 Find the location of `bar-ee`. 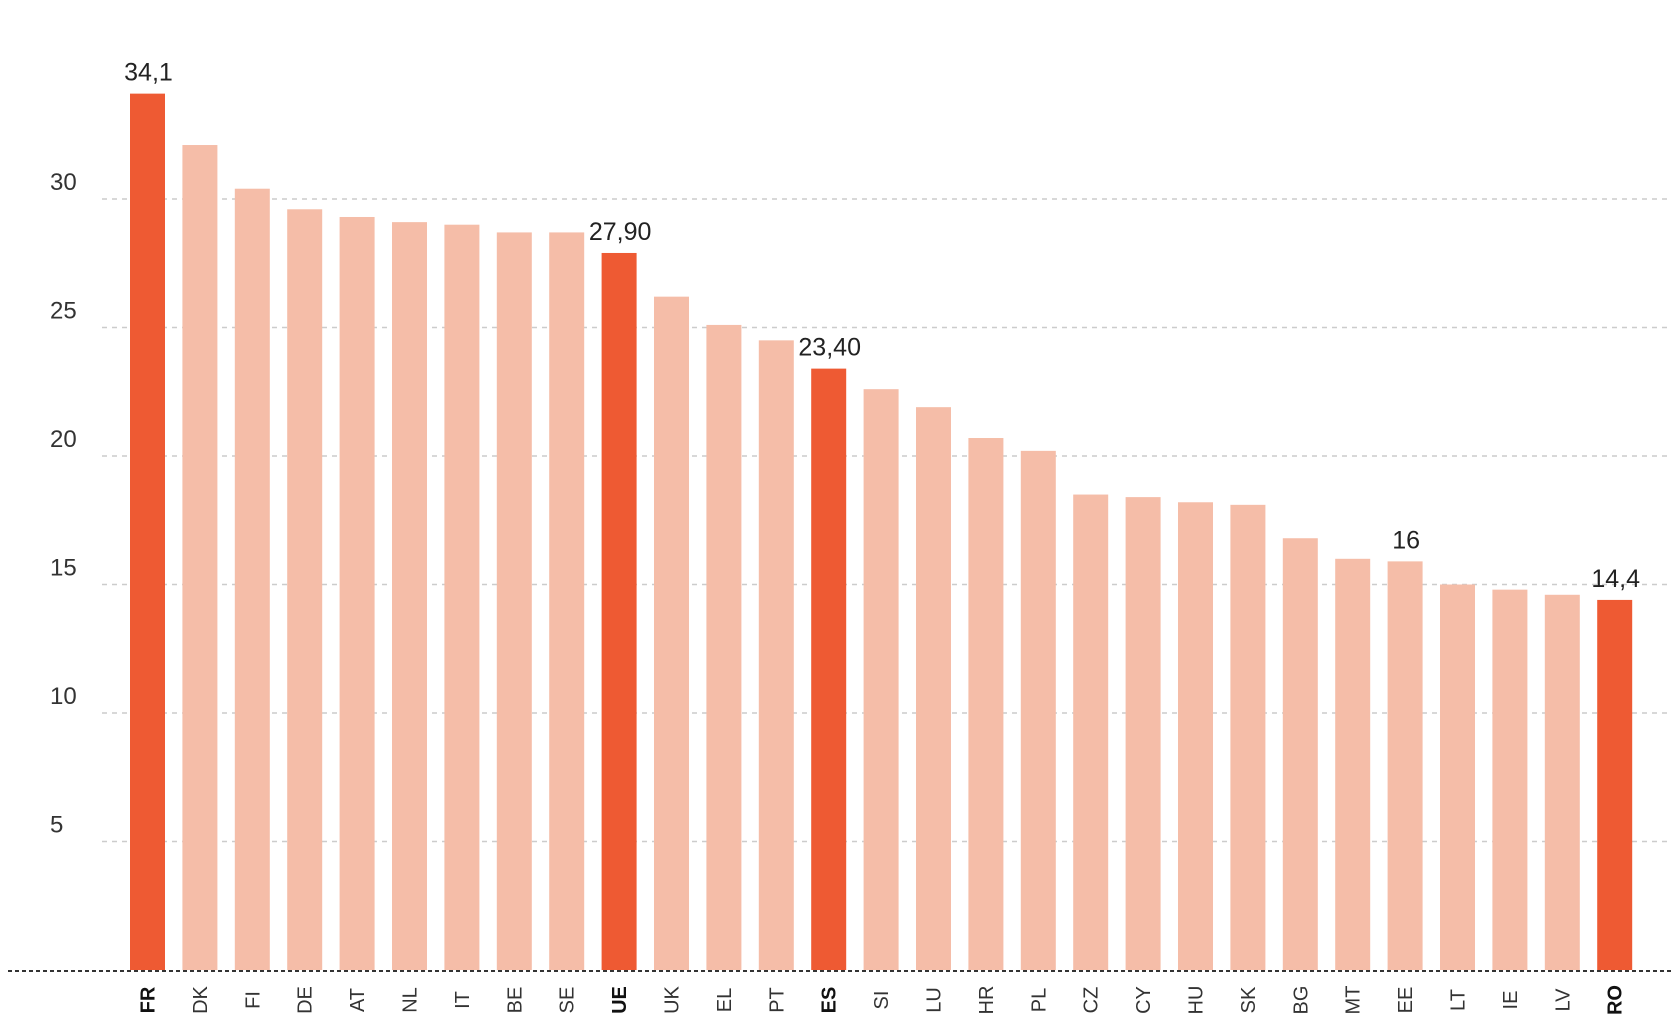

bar-ee is located at coordinates (1405, 765).